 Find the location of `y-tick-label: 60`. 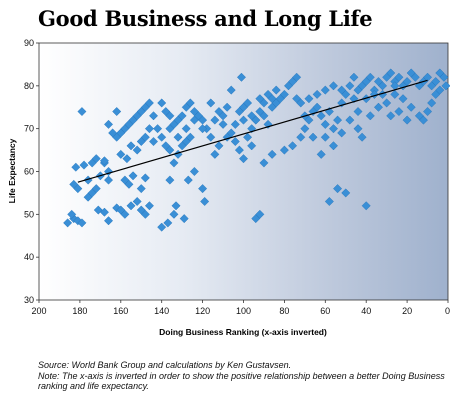

y-tick-label: 60 is located at coordinates (29, 172).